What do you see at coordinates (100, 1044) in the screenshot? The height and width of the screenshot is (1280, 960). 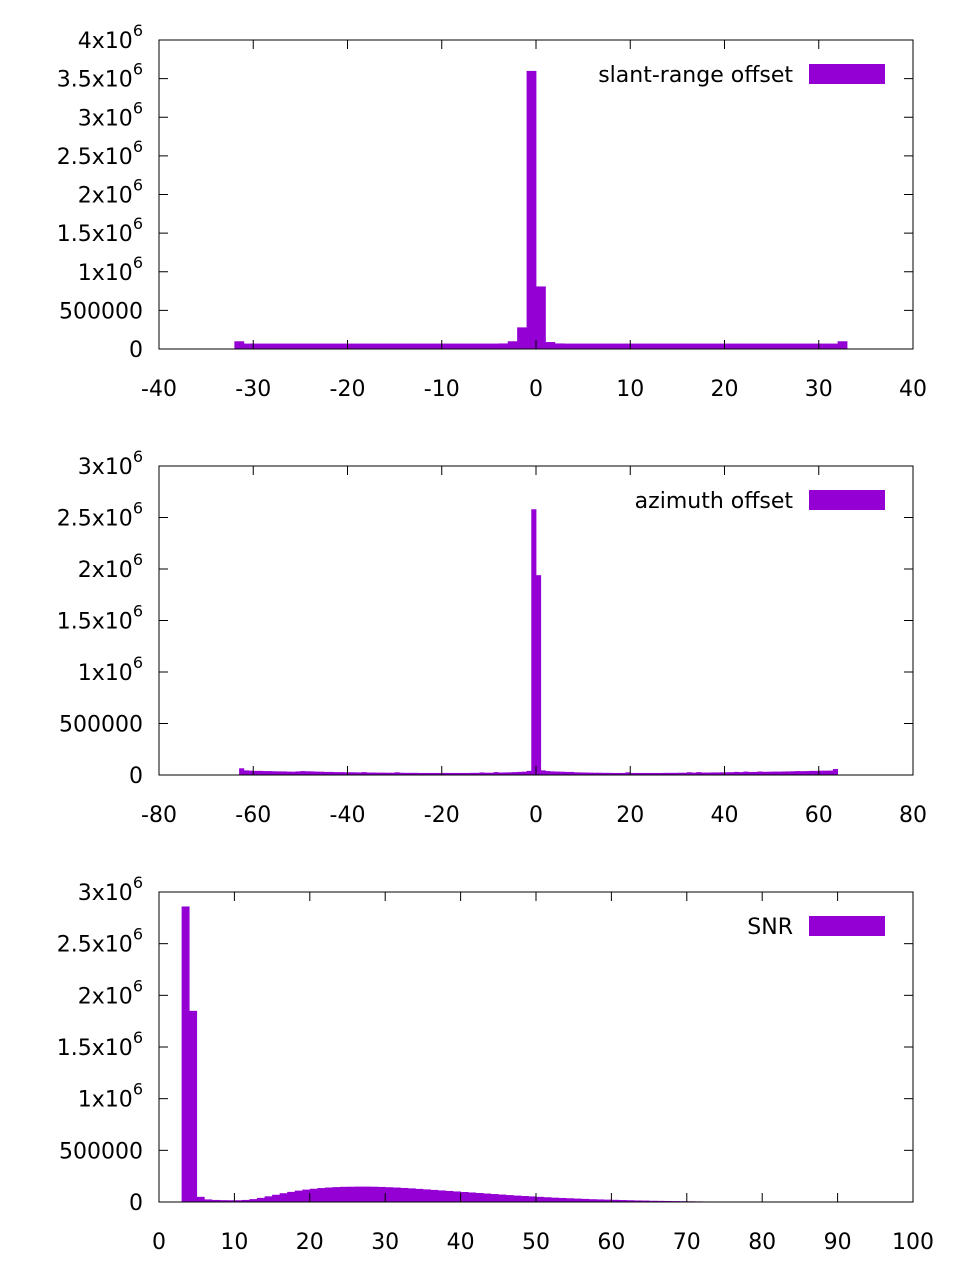 I see `y-tick-label: 1.5x10⁶` at bounding box center [100, 1044].